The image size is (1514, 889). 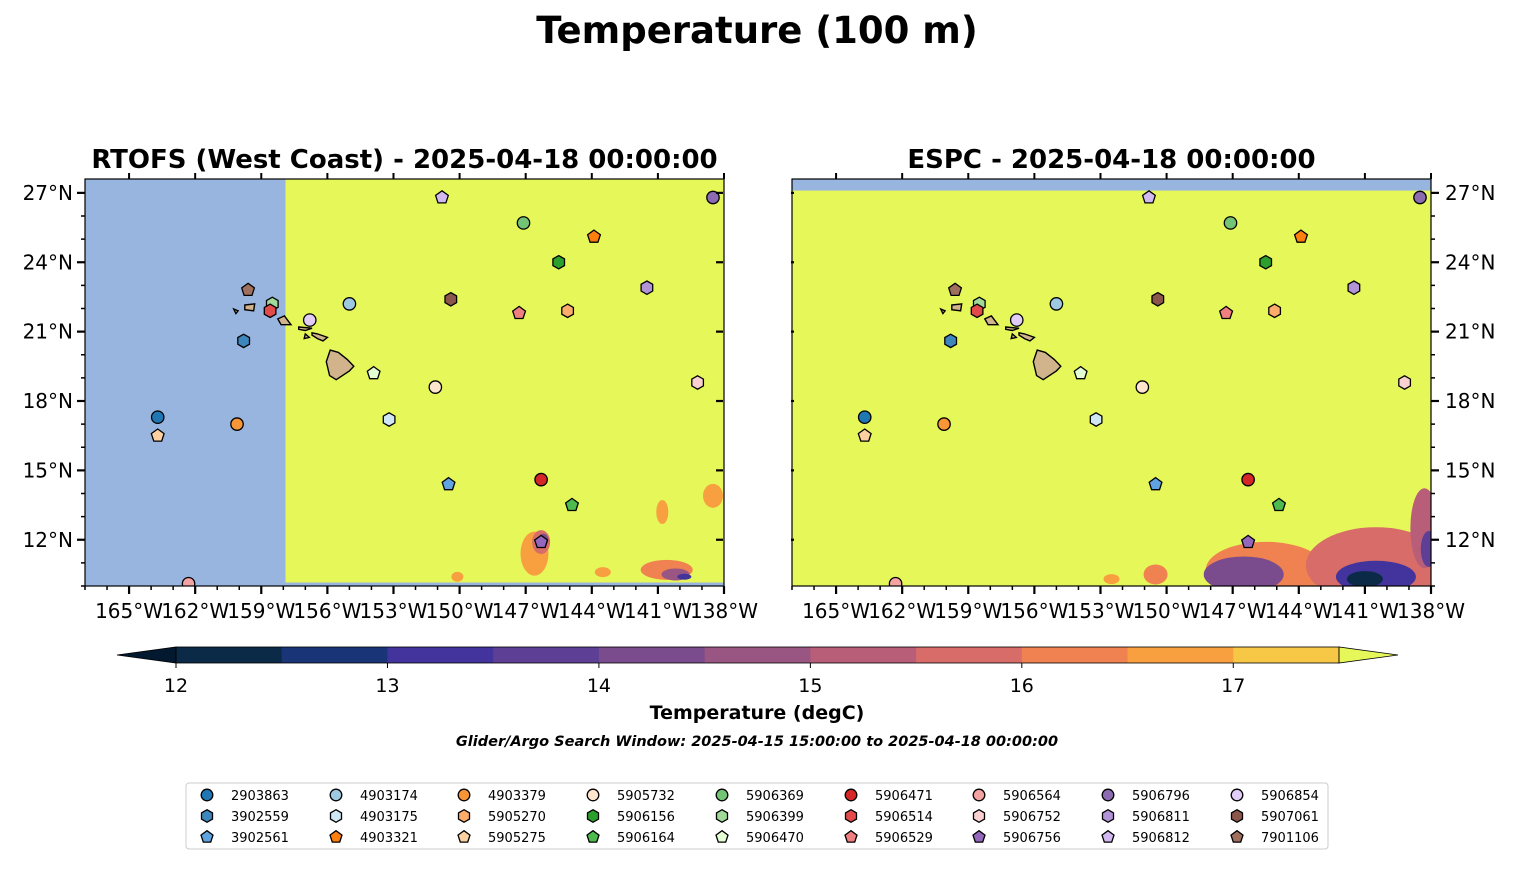 I want to click on legend-item: 5906529, so click(x=888, y=837).